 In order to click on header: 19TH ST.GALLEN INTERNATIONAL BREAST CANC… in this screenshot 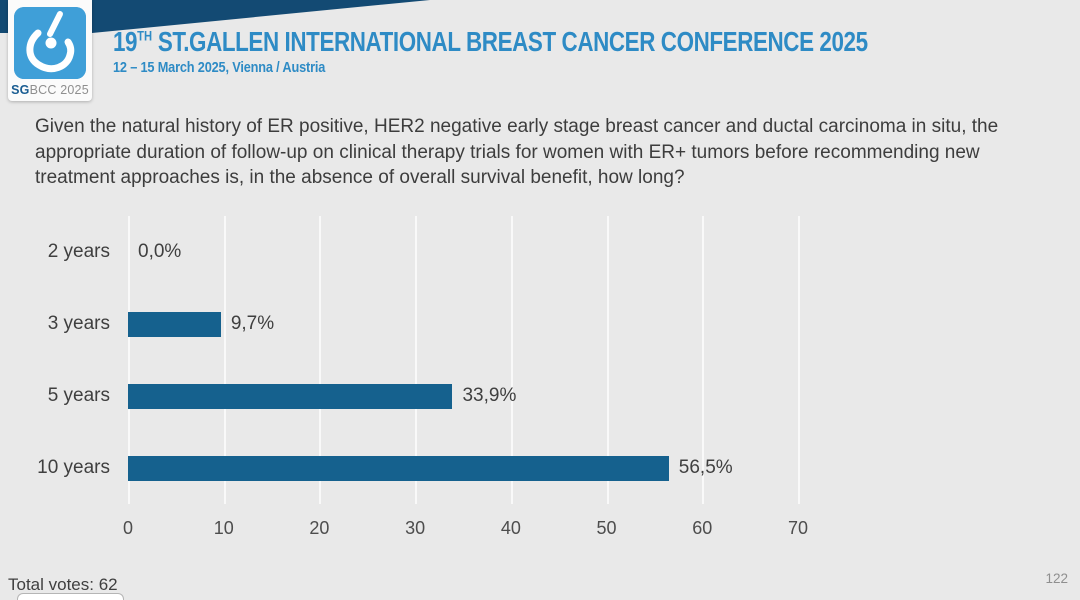, I will do `click(584, 51)`.